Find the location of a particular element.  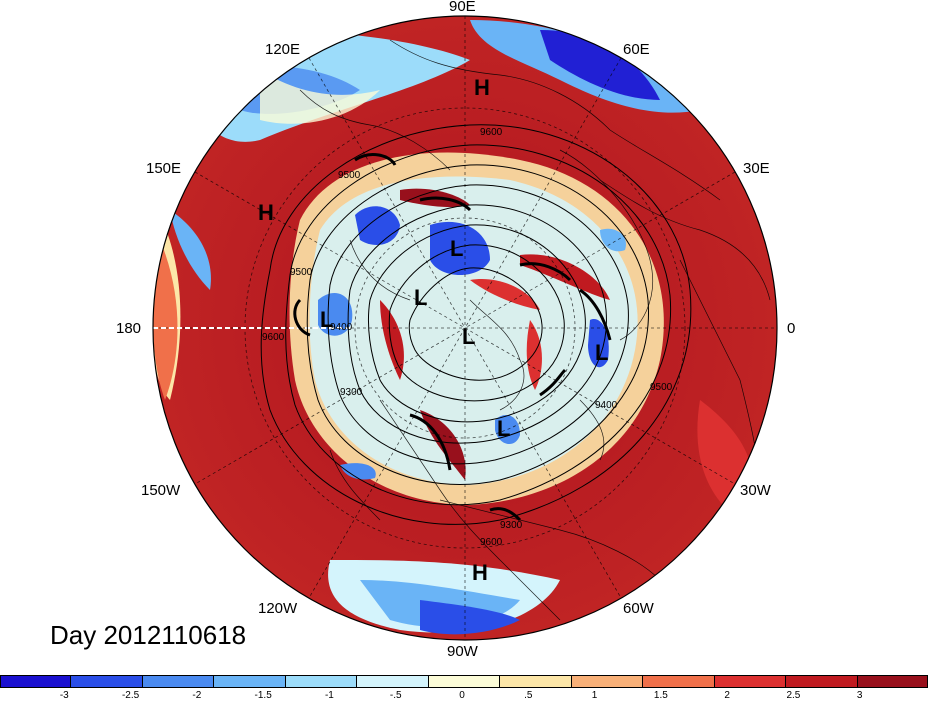

colorbar-tick-label: 1 is located at coordinates (594, 695).